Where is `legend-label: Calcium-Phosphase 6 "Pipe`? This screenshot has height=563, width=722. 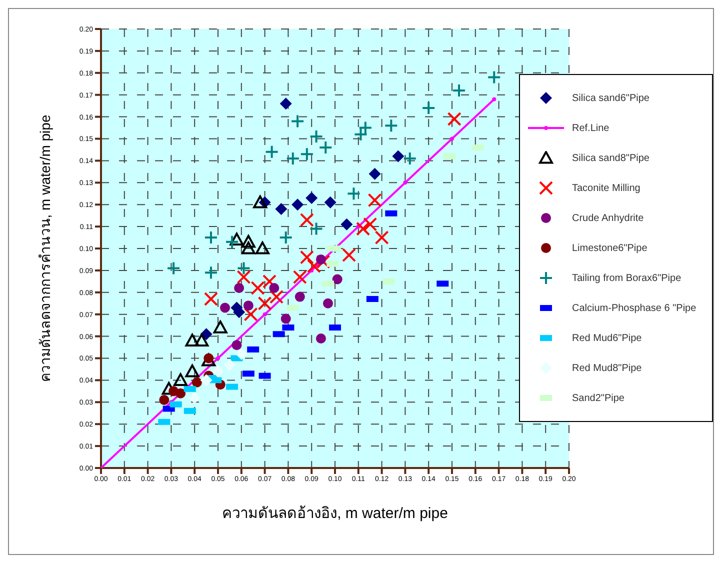 legend-label: Calcium-Phosphase 6 "Pipe is located at coordinates (634, 308).